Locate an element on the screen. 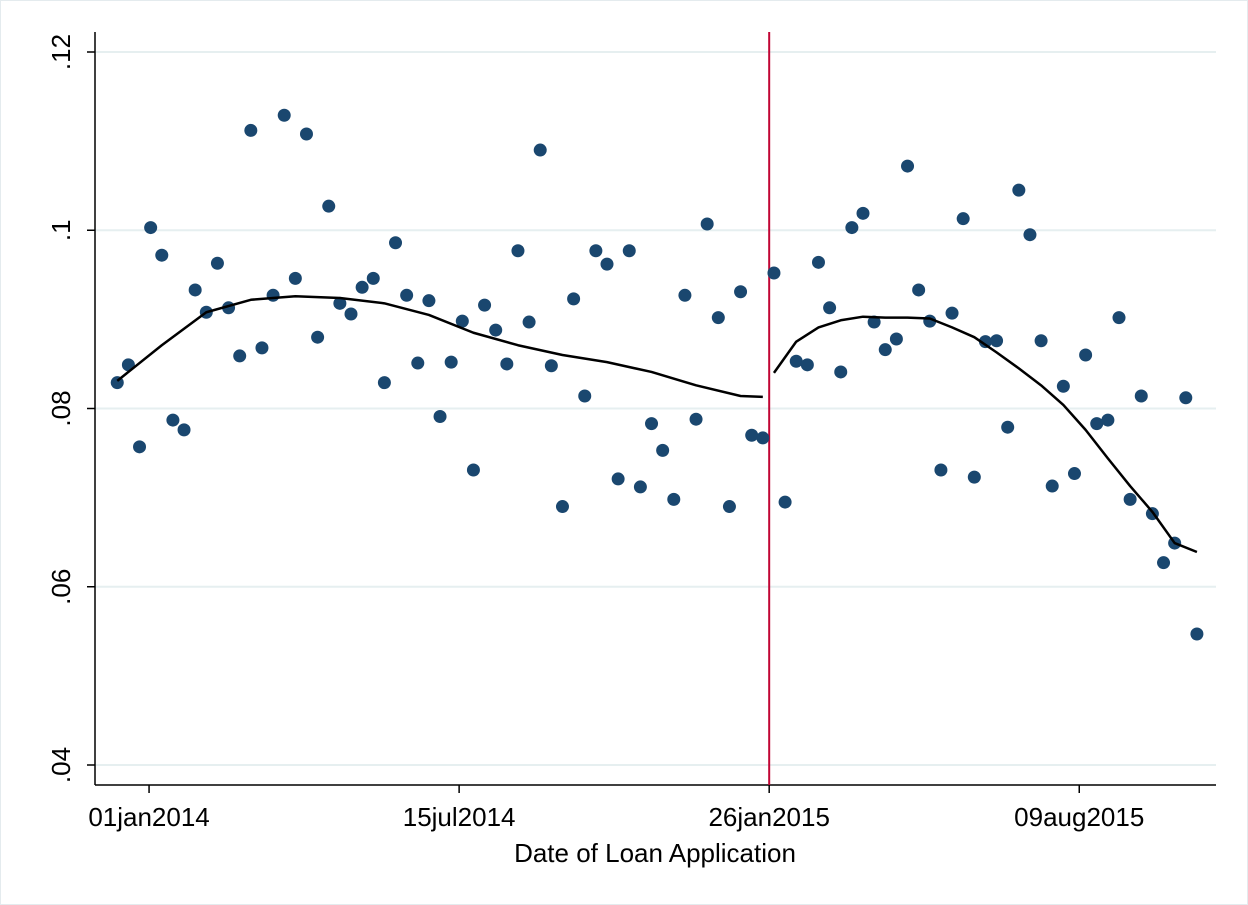  x-axis-title: Date of Loan Application is located at coordinates (655, 853).